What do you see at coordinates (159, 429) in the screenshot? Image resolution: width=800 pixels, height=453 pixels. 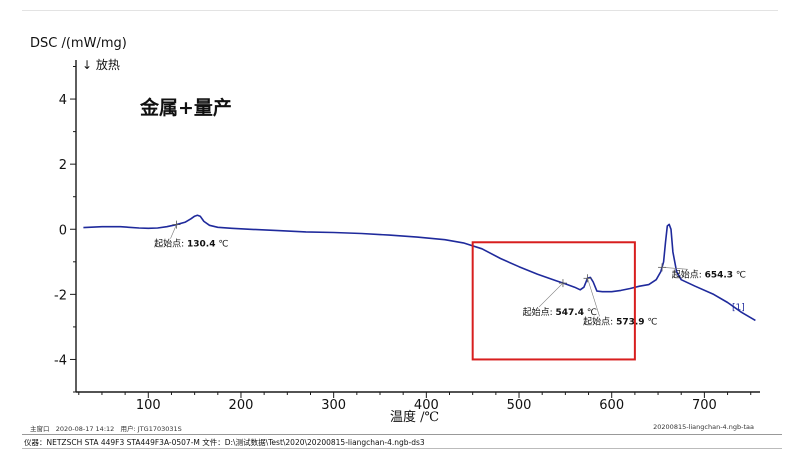 I see `user-id: JTG1703031S` at bounding box center [159, 429].